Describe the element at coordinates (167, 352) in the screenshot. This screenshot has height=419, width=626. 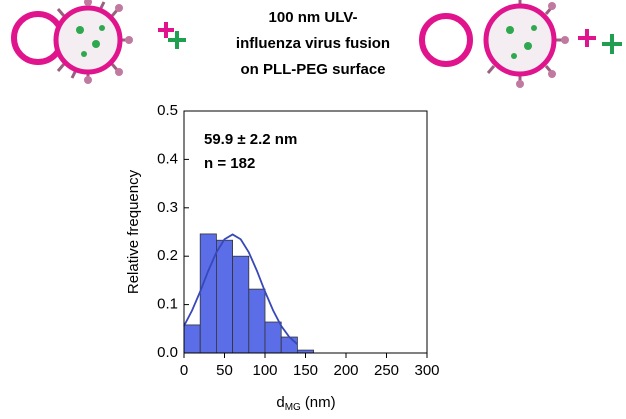
I see `y-tick-label: 0.0` at that location.